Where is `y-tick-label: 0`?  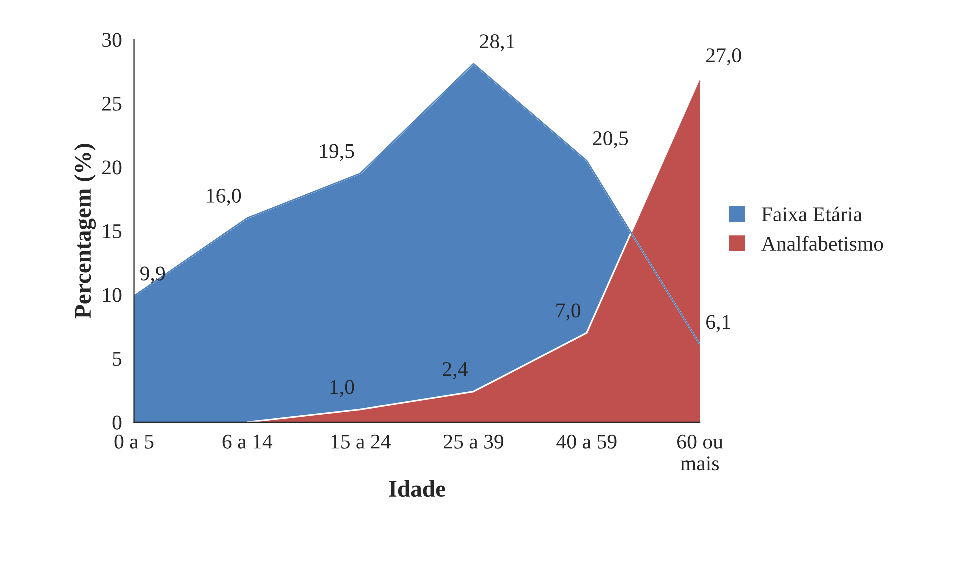
y-tick-label: 0 is located at coordinates (117, 423).